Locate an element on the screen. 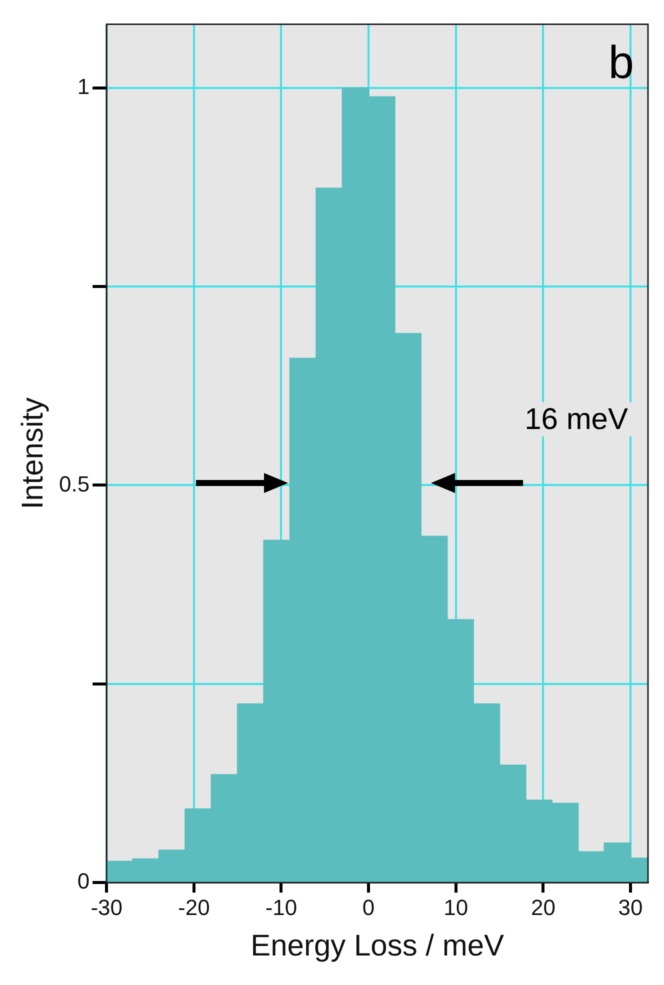 The height and width of the screenshot is (985, 664). x-tick-label: -30 is located at coordinates (106, 907).